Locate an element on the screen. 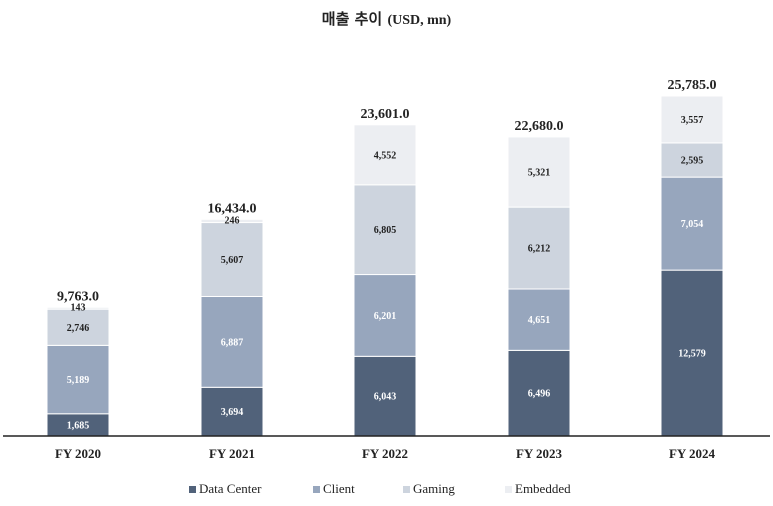  segment-value-label: 5,607 is located at coordinates (232, 260).